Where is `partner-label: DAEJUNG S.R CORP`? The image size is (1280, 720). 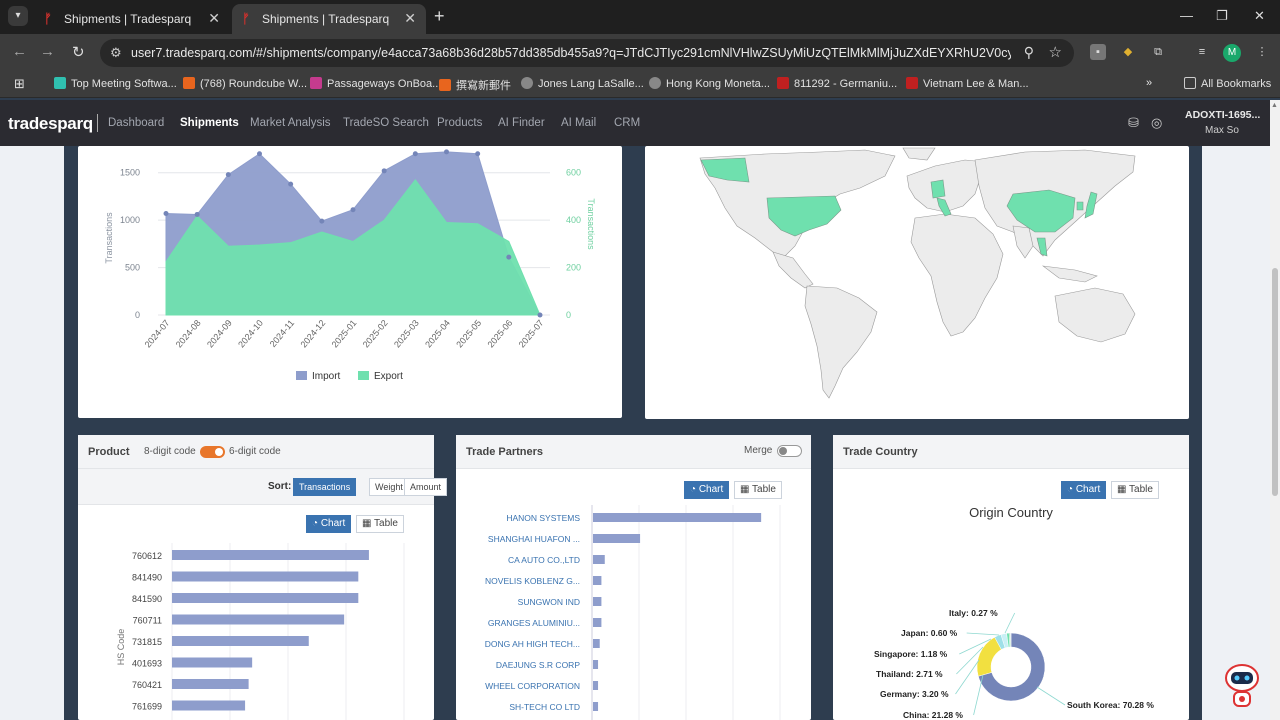 partner-label: DAEJUNG S.R CORP is located at coordinates (538, 665).